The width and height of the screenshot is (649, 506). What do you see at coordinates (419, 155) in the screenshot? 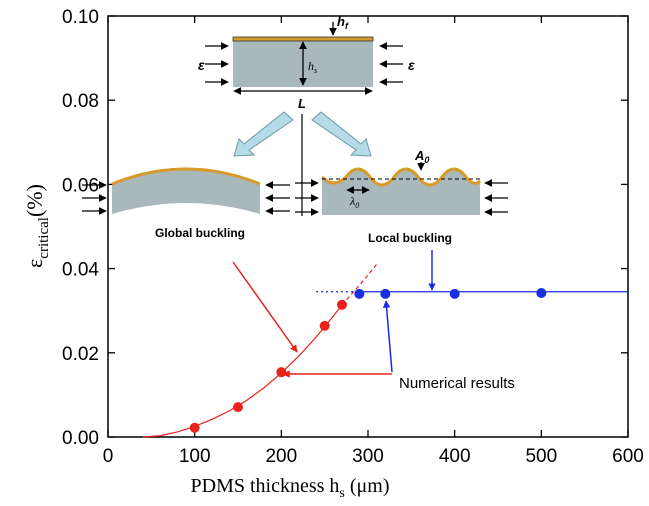
I see `a0-text: A` at bounding box center [419, 155].